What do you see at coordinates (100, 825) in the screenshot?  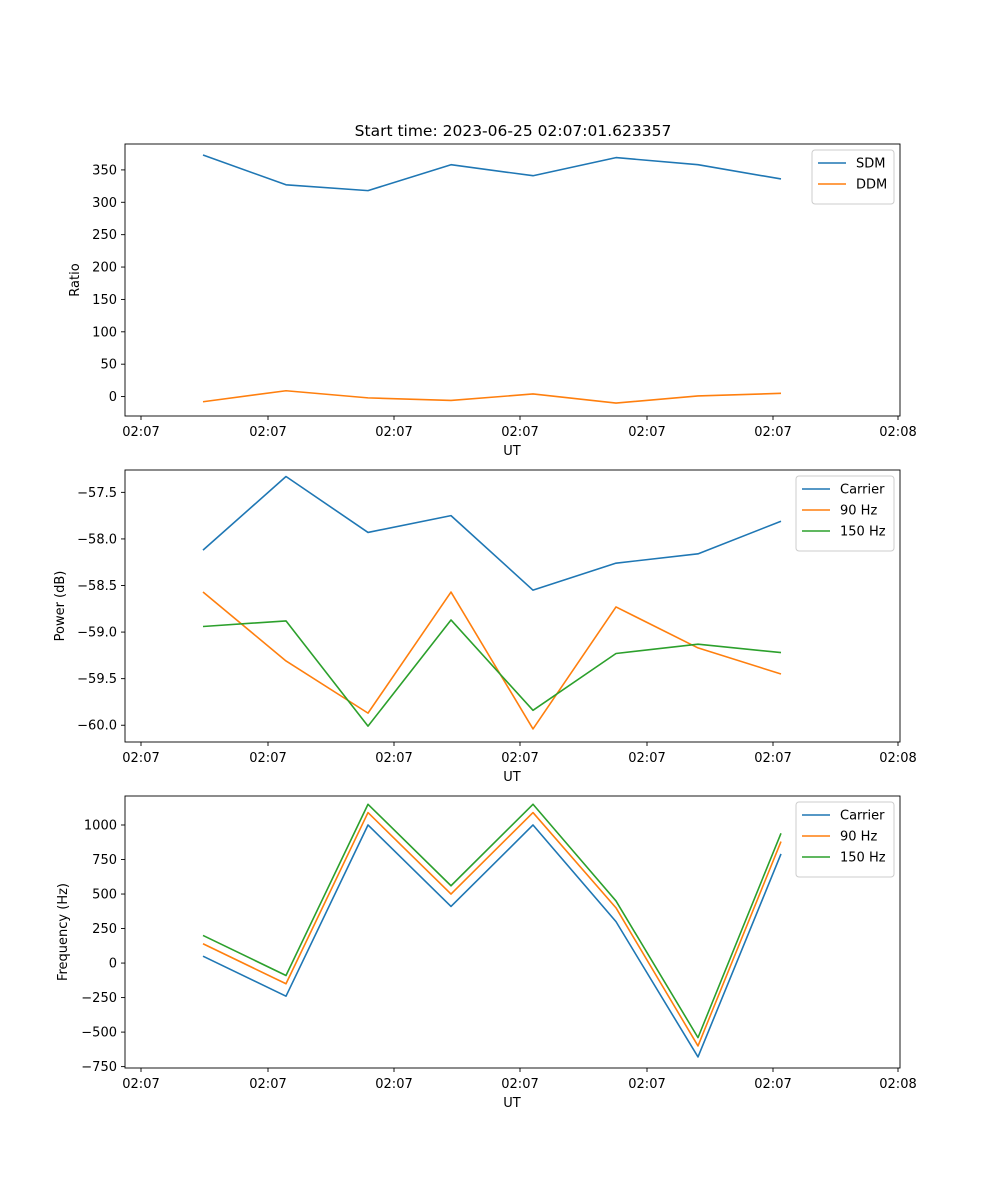 I see `y-tick-label: 1000` at bounding box center [100, 825].